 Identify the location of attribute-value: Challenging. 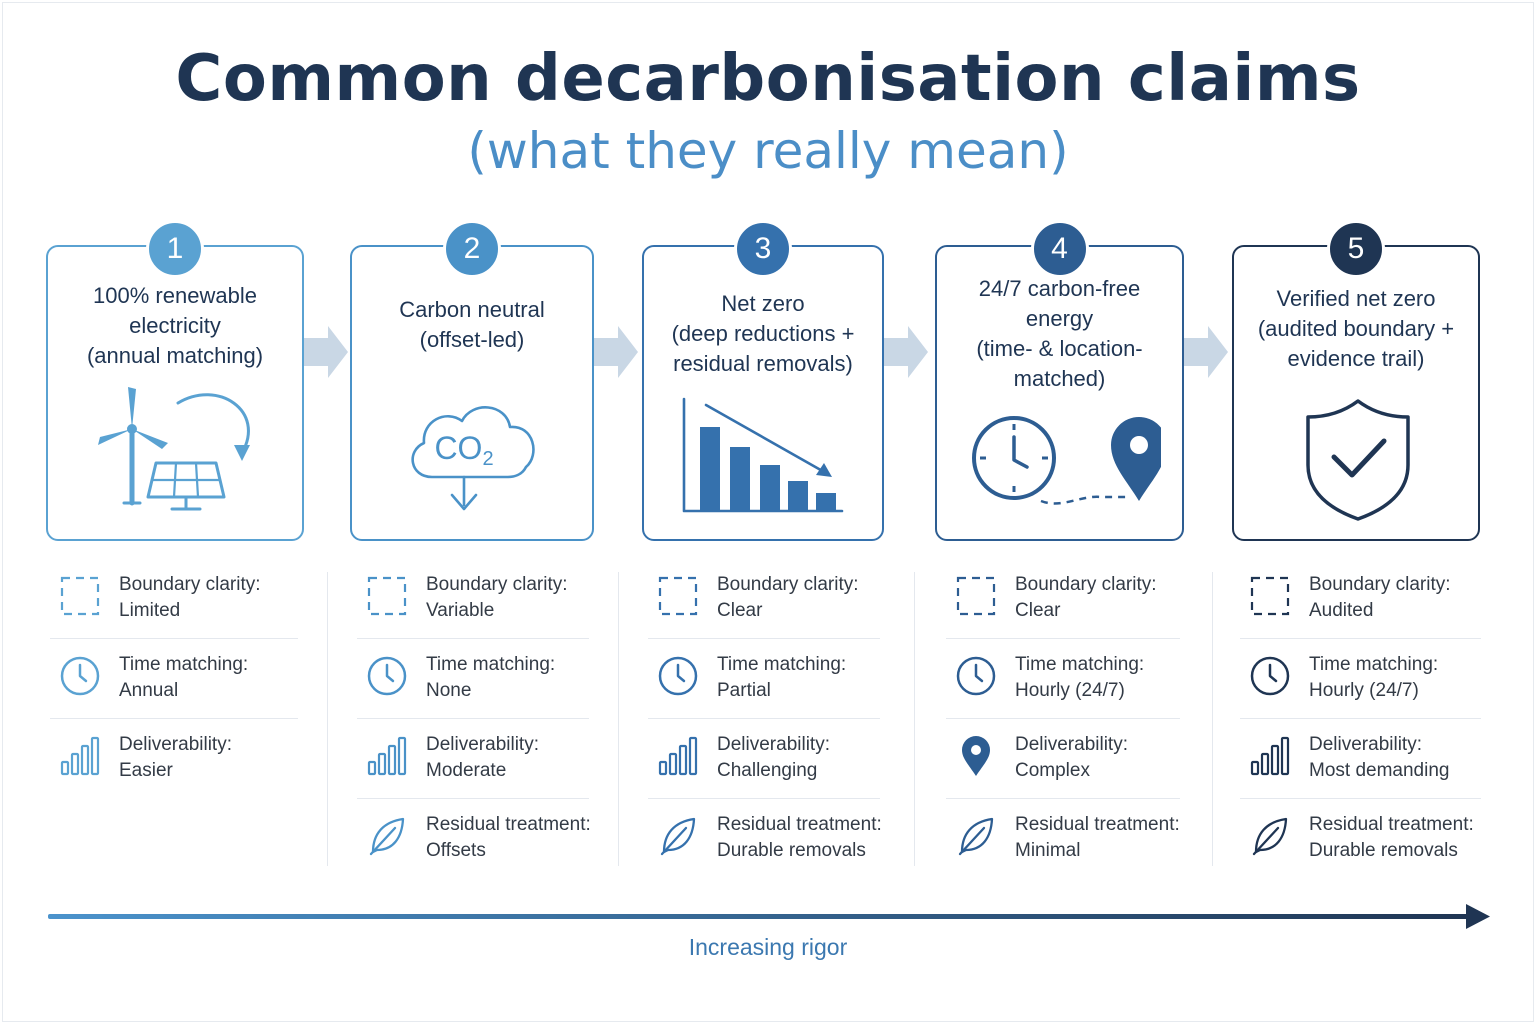
(767, 770).